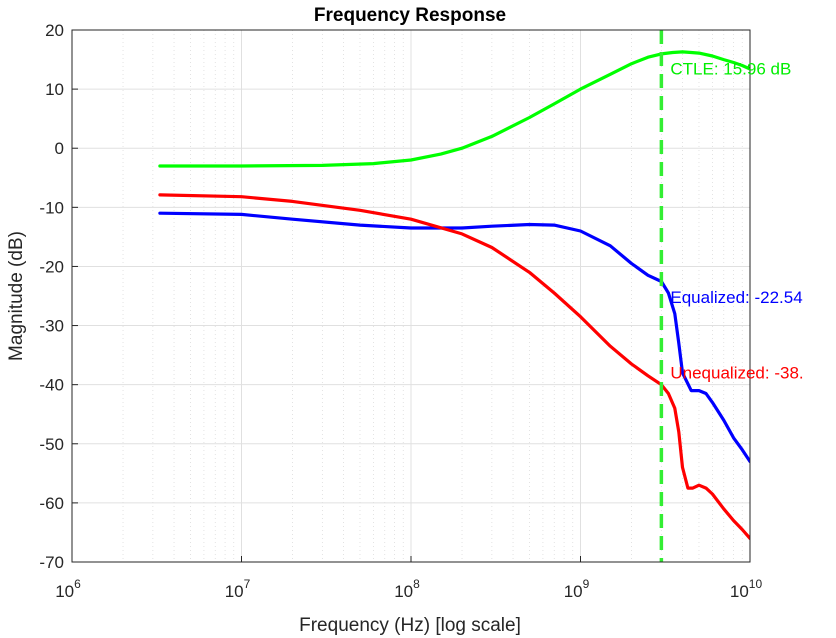  What do you see at coordinates (54, 30) in the screenshot?
I see `y-tick-label: 20` at bounding box center [54, 30].